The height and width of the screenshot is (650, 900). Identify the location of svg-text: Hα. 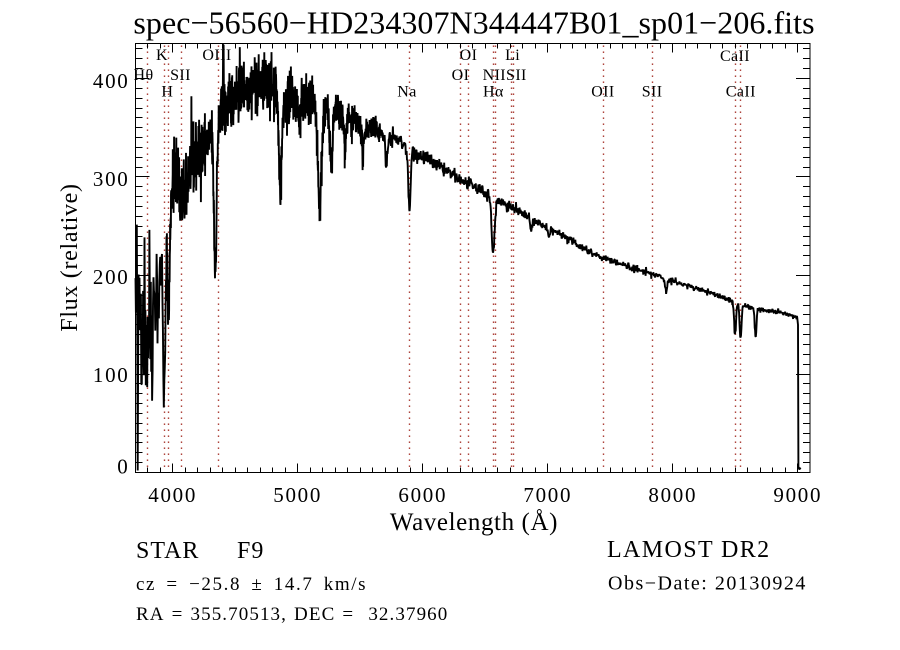
(493, 92).